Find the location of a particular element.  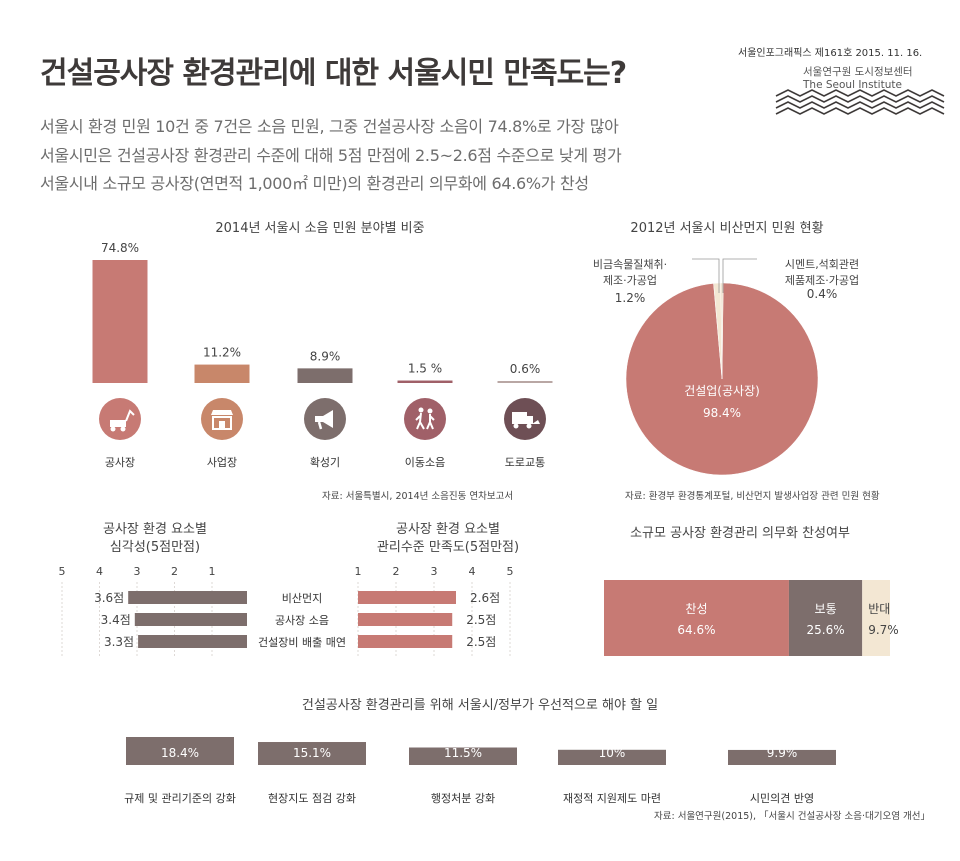

severity-tick-4: 1 is located at coordinates (212, 571).